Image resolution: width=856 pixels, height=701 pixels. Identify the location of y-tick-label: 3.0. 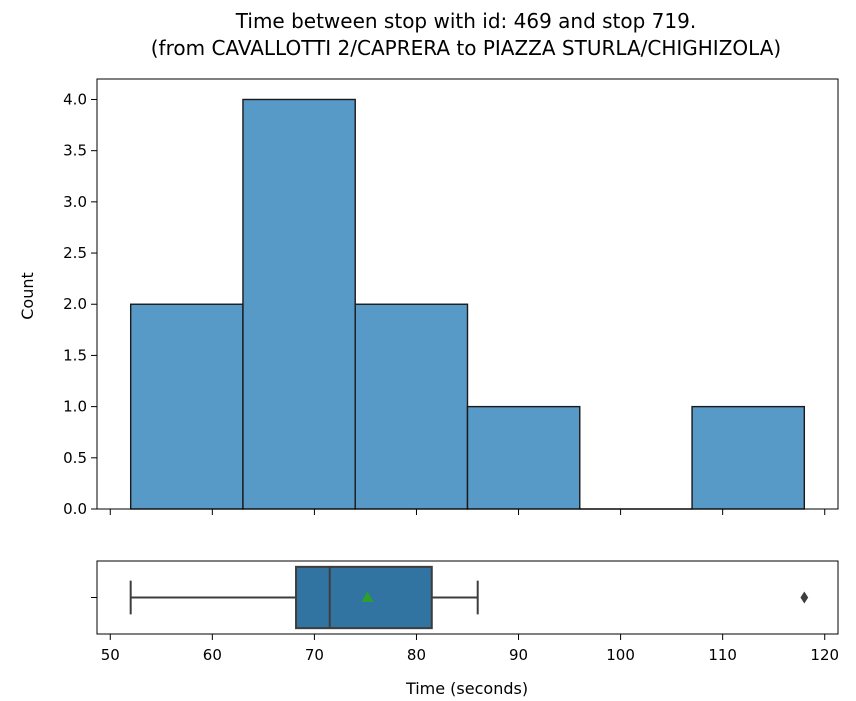
(75, 202).